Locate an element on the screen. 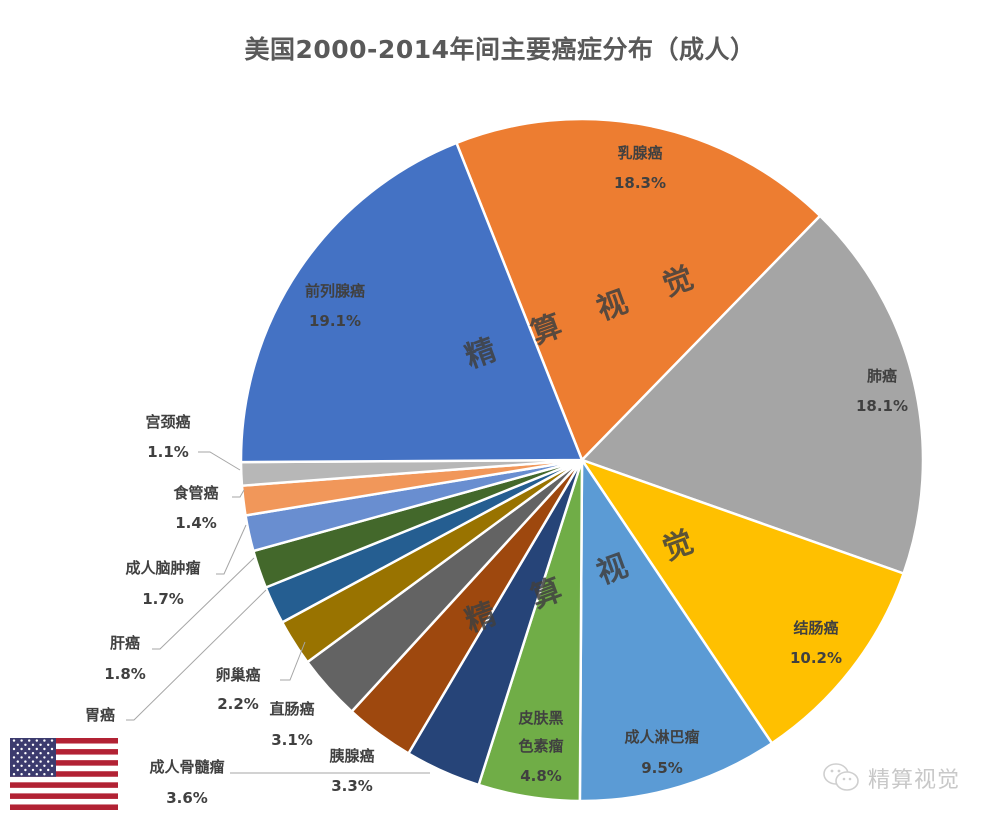 This screenshot has height=822, width=1000. slice-label-value: 3.3% is located at coordinates (352, 786).